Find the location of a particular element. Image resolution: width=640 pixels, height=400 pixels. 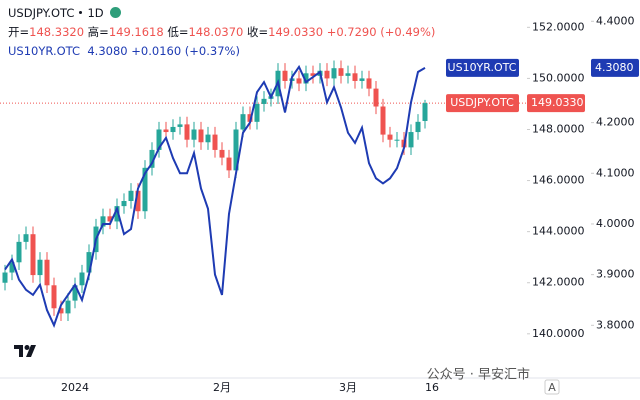

y-tick-label: 148.0000 is located at coordinates (558, 128).